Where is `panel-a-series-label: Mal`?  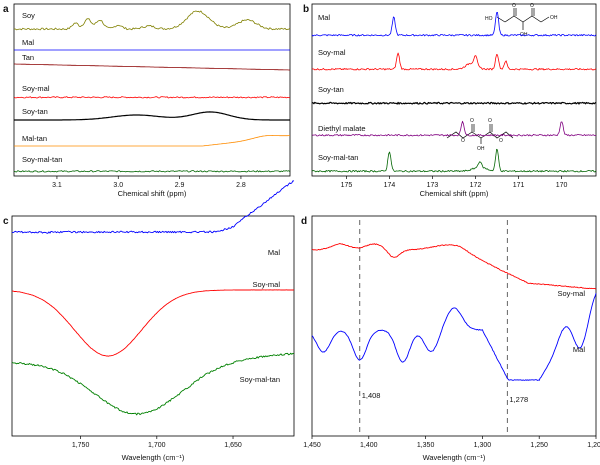 panel-a-series-label: Mal is located at coordinates (28, 42).